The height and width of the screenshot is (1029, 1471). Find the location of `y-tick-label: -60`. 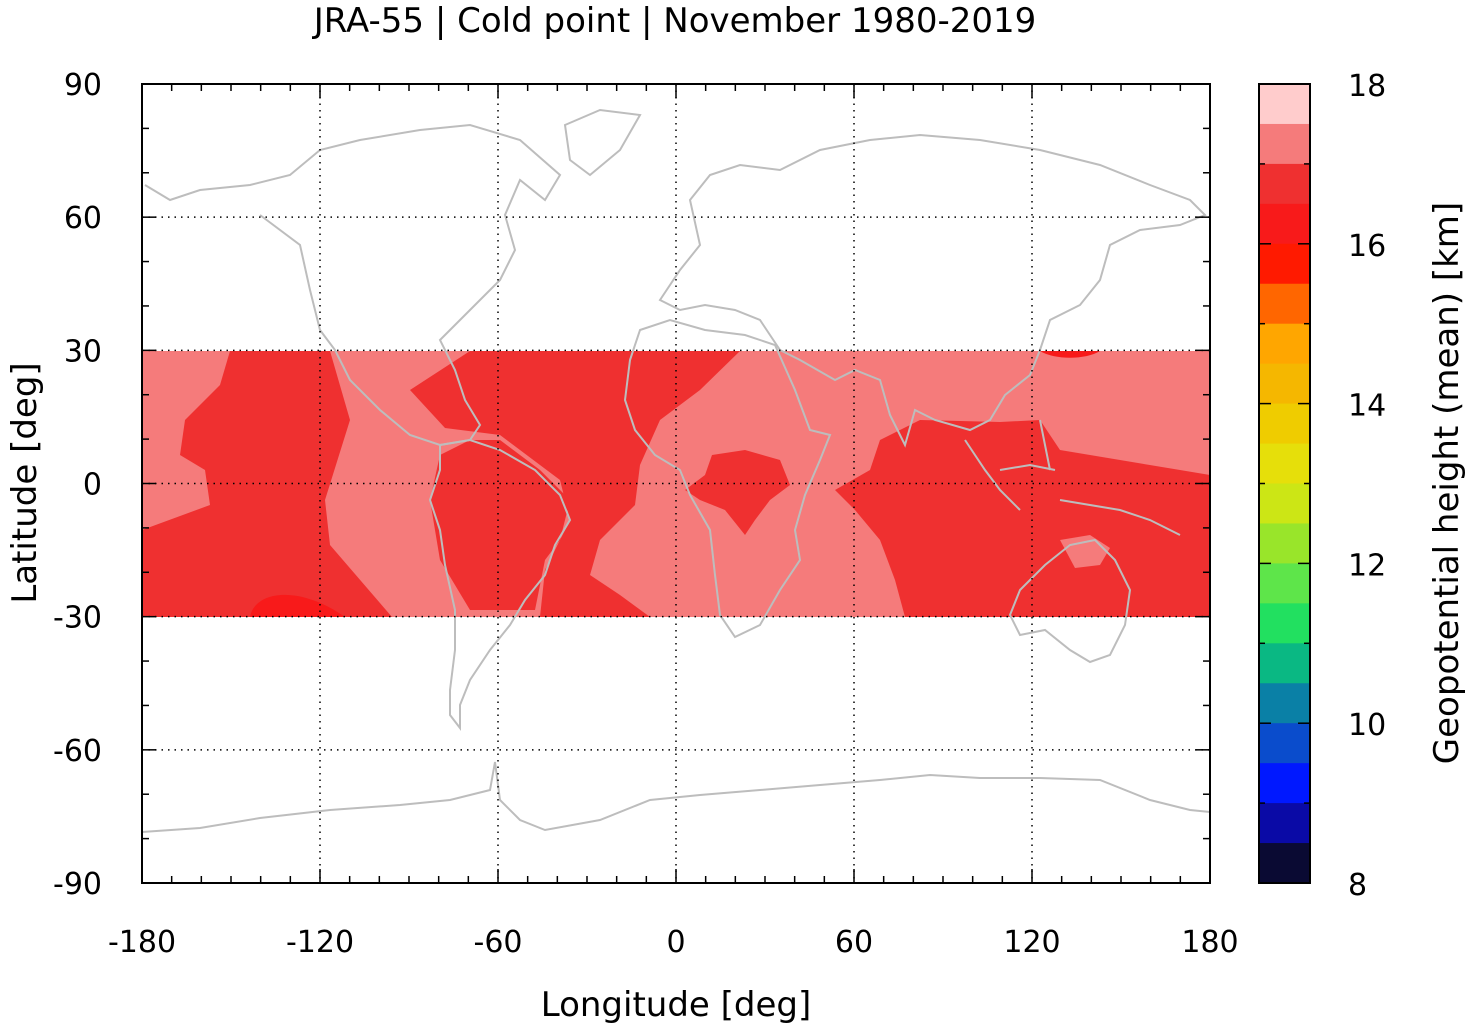

y-tick-label: -60 is located at coordinates (77, 751).